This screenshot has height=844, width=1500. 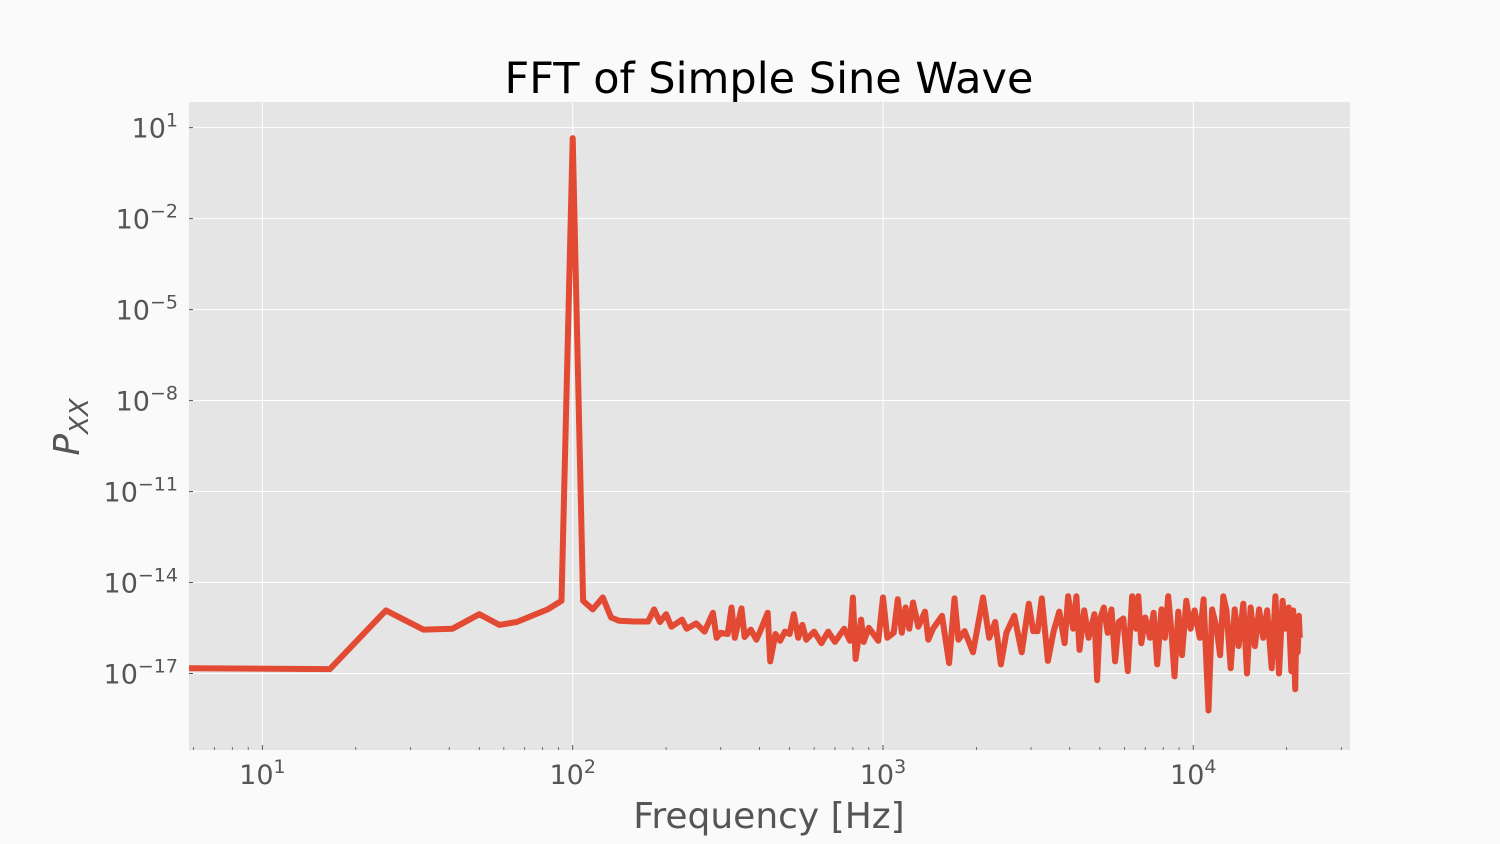 I want to click on y-tick-label-exp: −14, so click(x=158, y=576).